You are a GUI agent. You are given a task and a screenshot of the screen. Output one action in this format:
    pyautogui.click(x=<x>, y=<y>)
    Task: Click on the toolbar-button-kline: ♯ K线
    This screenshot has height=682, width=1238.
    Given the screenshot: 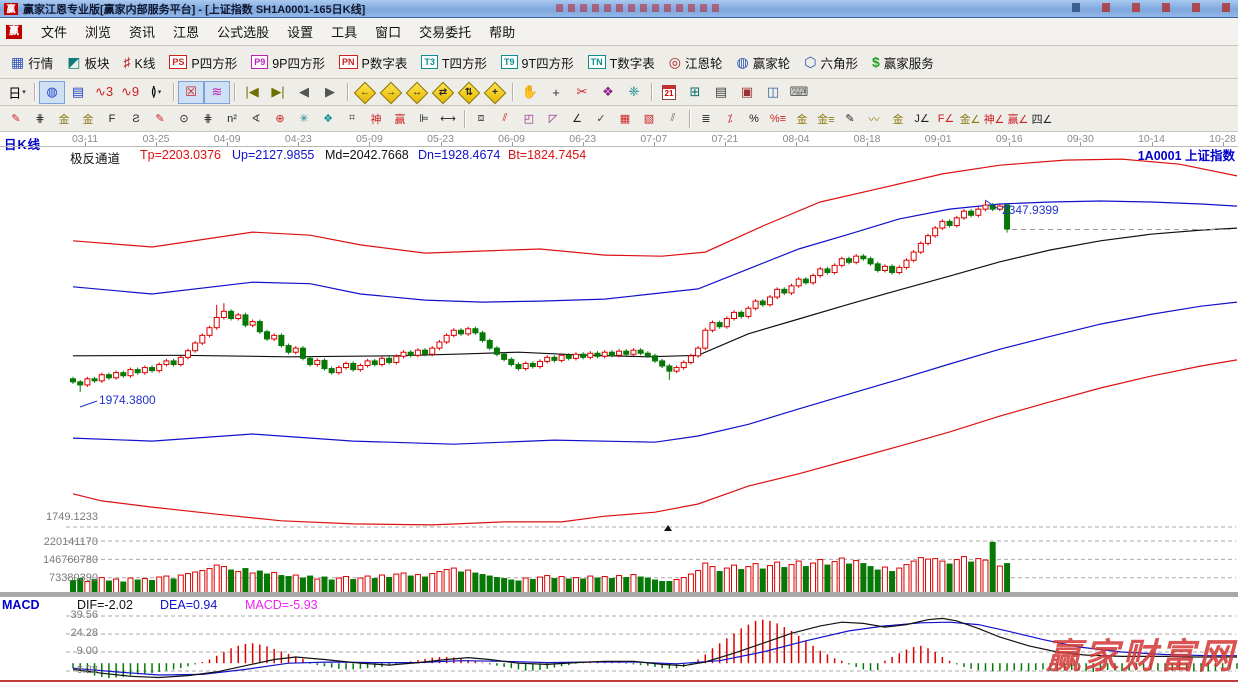 What is the action you would take?
    pyautogui.click(x=140, y=62)
    